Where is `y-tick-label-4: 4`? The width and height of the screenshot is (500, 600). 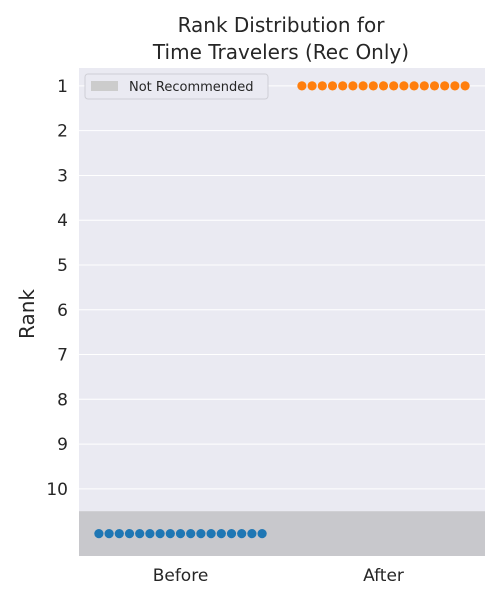
y-tick-label-4: 4 is located at coordinates (62, 221).